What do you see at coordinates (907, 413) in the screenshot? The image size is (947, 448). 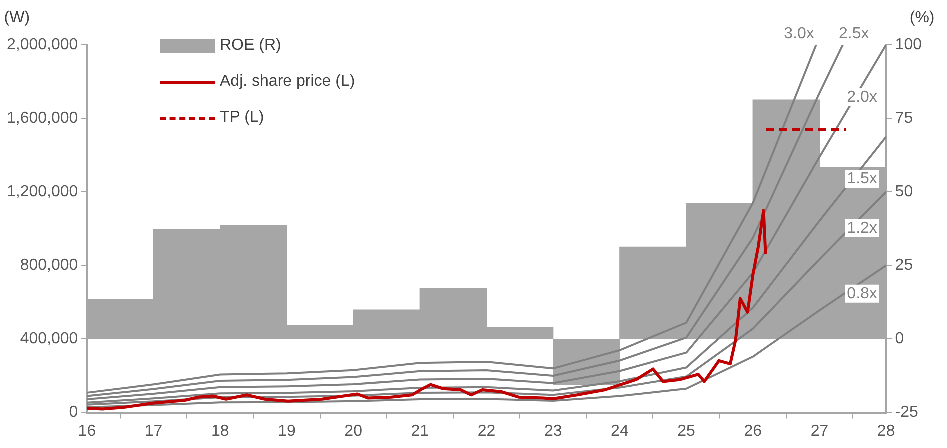 I see `y2-tick-label: -25` at bounding box center [907, 413].